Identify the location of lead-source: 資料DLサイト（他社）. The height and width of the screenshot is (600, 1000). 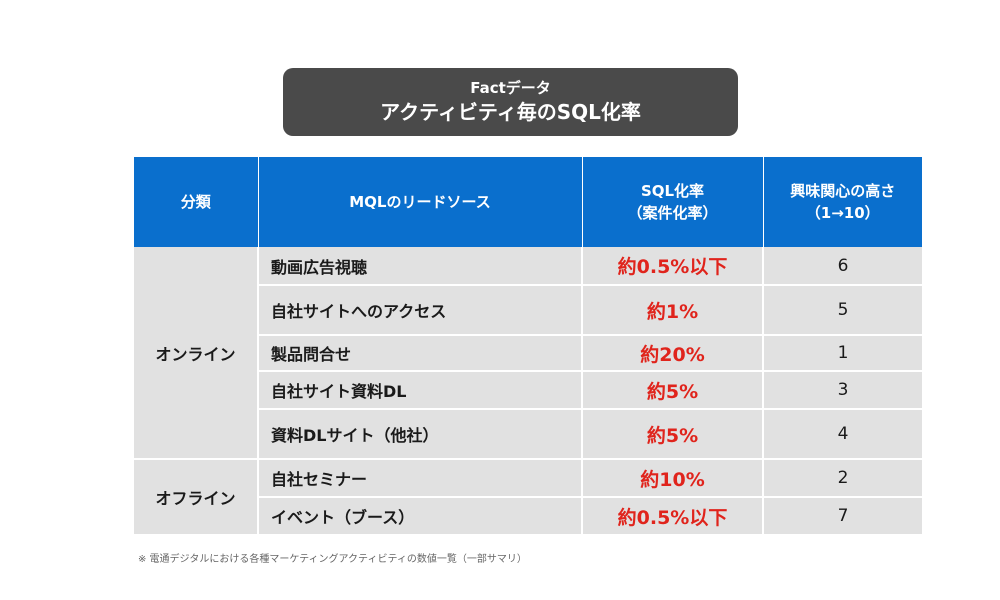
(420, 434).